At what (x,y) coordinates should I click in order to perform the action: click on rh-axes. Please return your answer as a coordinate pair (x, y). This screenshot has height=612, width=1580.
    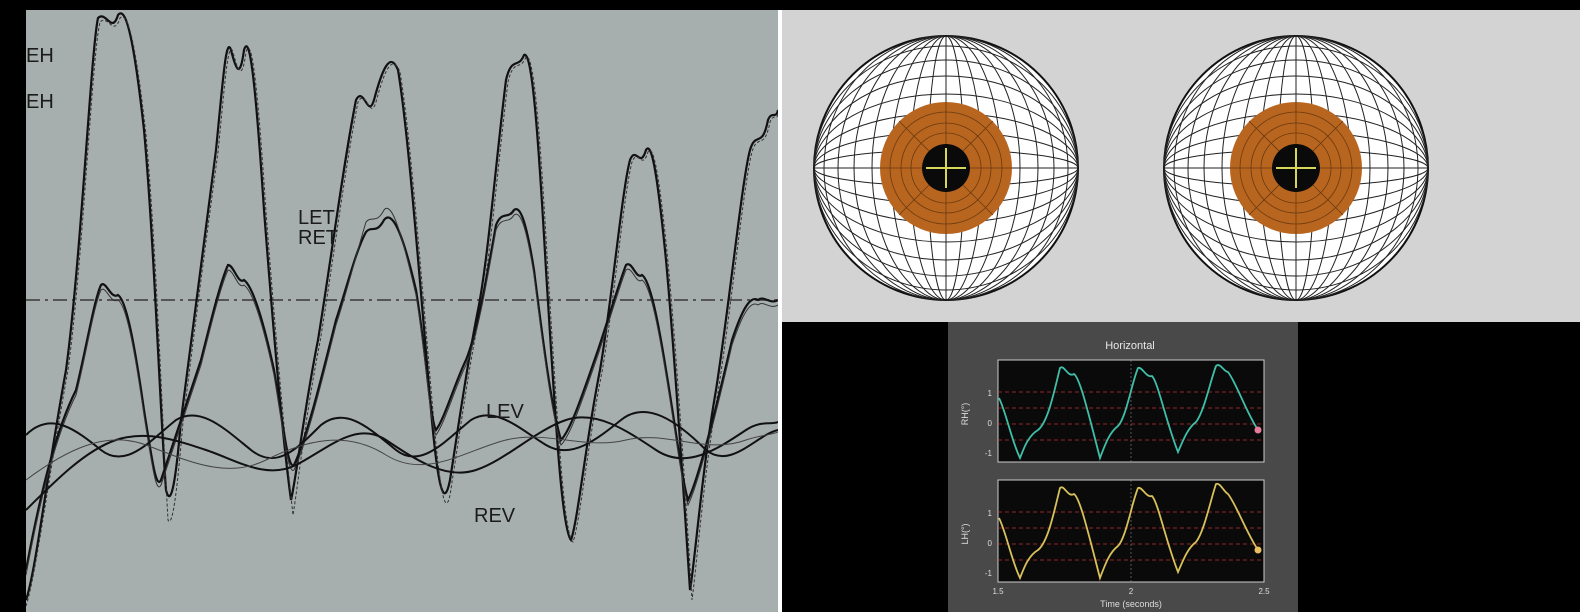
    Looking at the image, I should click on (1131, 411).